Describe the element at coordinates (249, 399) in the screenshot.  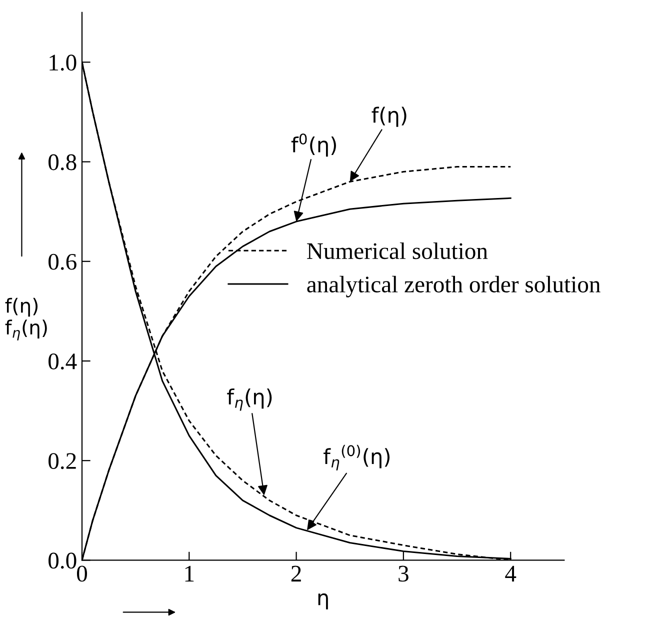
I see `annotation: f$_{η}$(η)` at that location.